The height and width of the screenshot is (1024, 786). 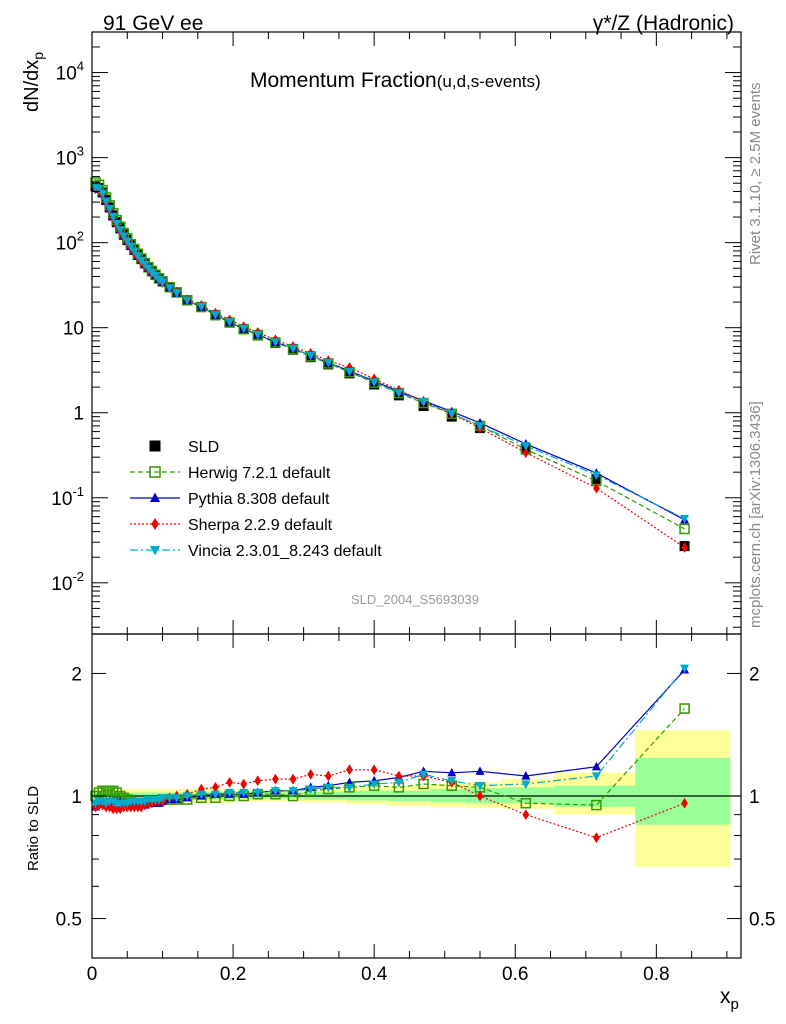 What do you see at coordinates (755, 174) in the screenshot?
I see `rivet-label: Rivet 3.1.10, ≥ 2.5M events` at bounding box center [755, 174].